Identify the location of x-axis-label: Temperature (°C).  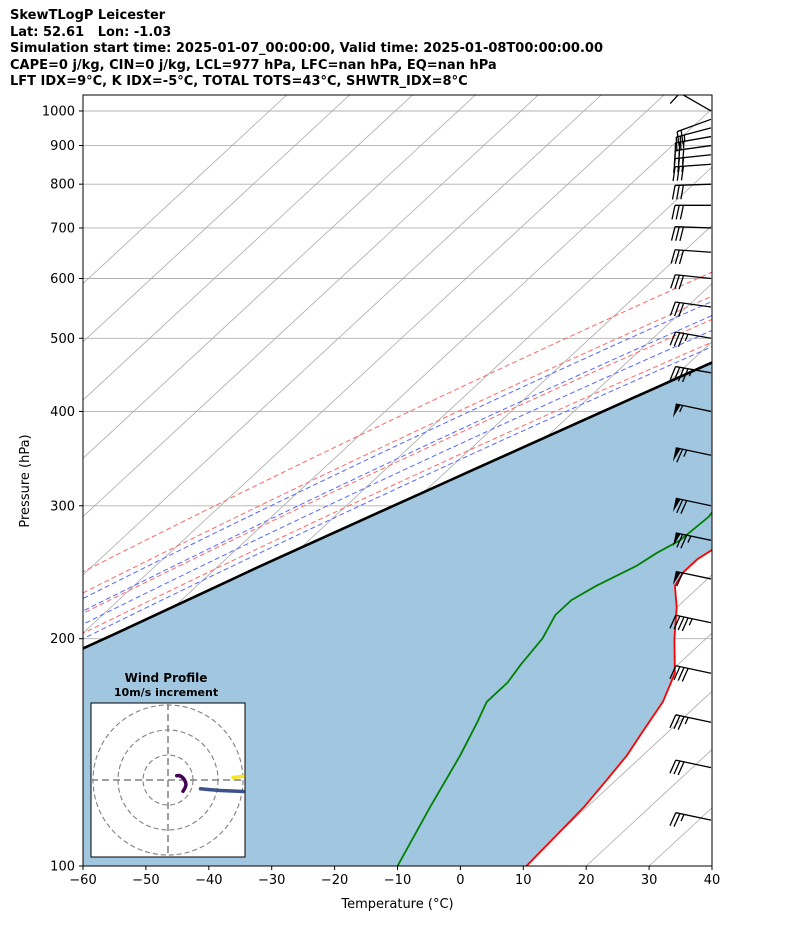
(396, 904).